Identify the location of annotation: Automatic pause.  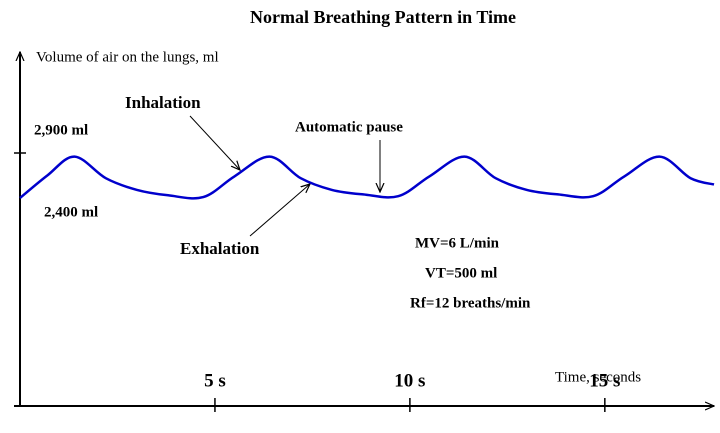
(349, 127).